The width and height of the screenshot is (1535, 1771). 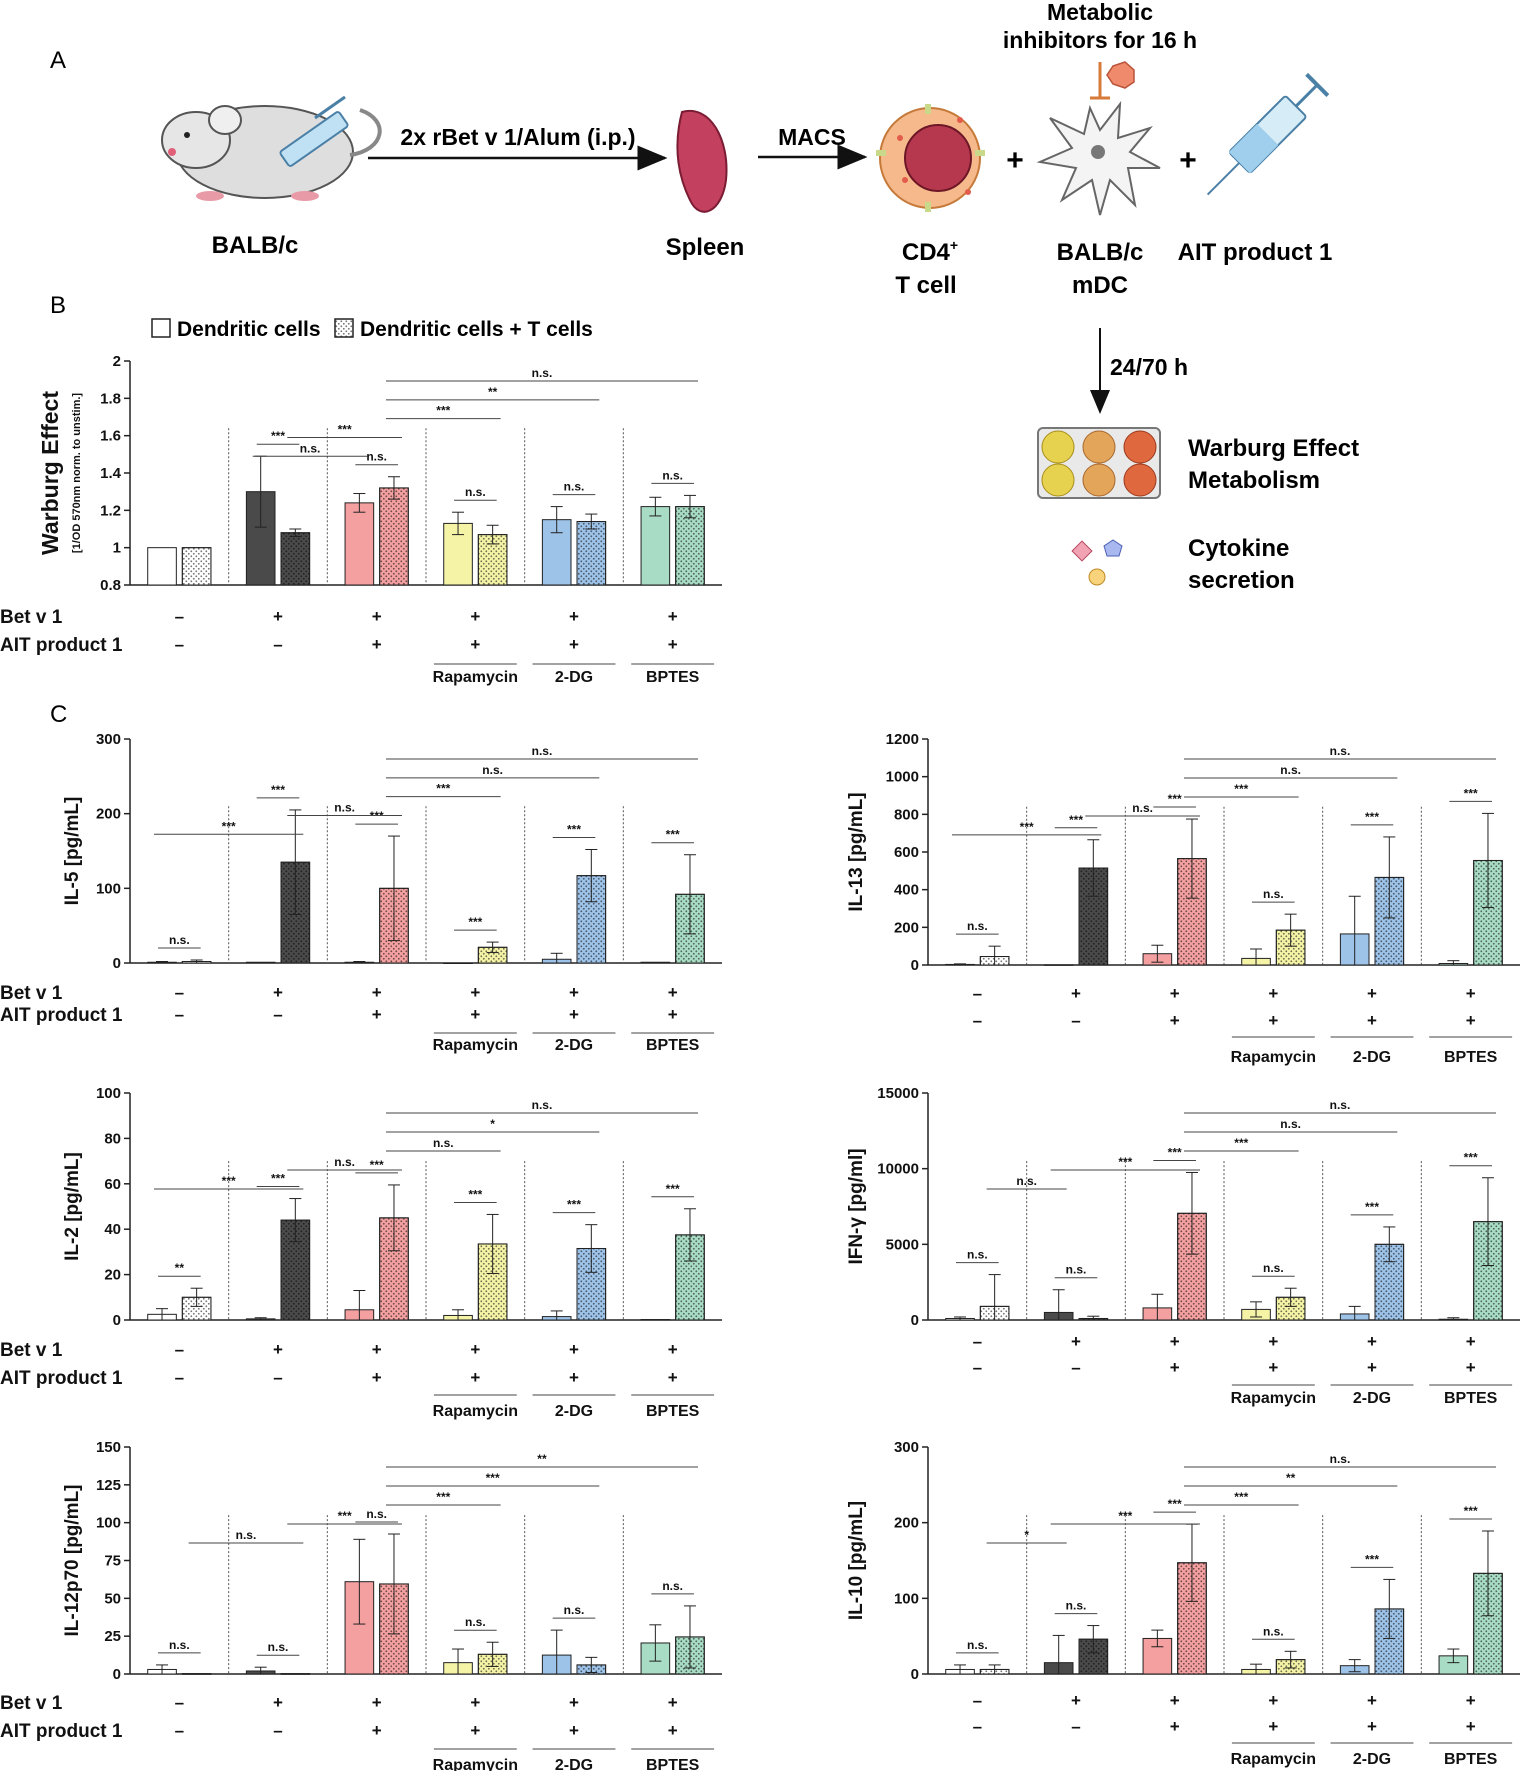 I want to click on panel-label-c: C, so click(x=58, y=714).